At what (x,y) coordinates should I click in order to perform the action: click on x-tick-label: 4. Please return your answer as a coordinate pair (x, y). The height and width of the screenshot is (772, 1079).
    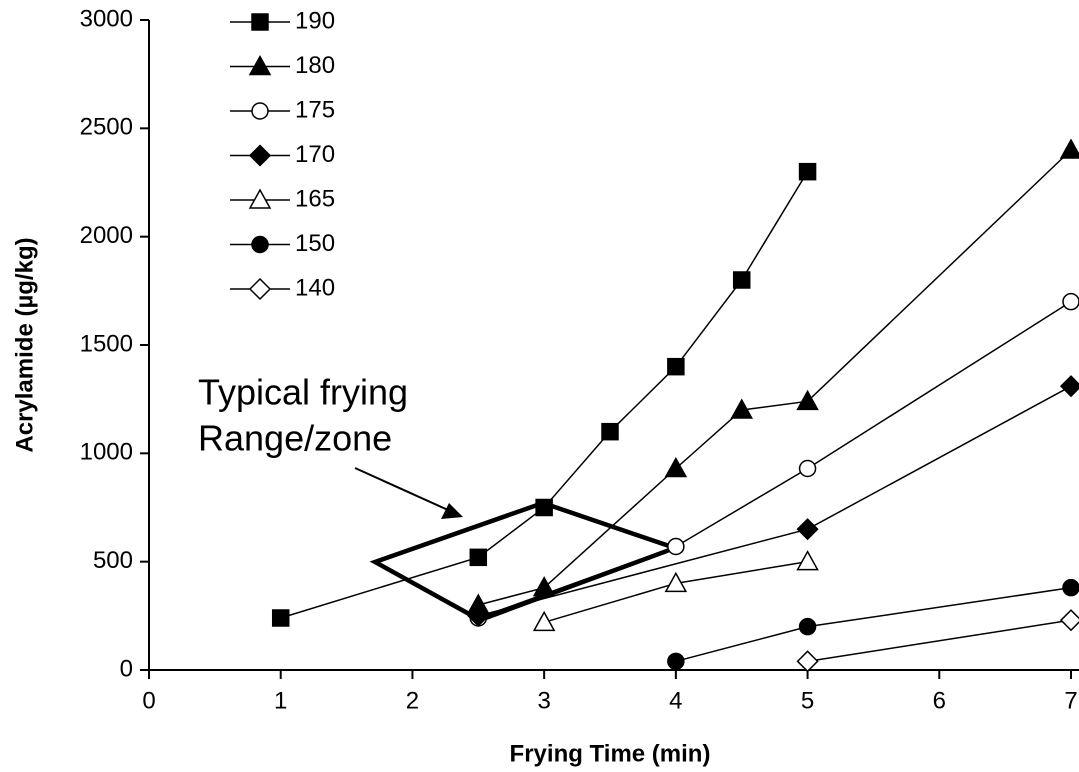
    Looking at the image, I should click on (675, 700).